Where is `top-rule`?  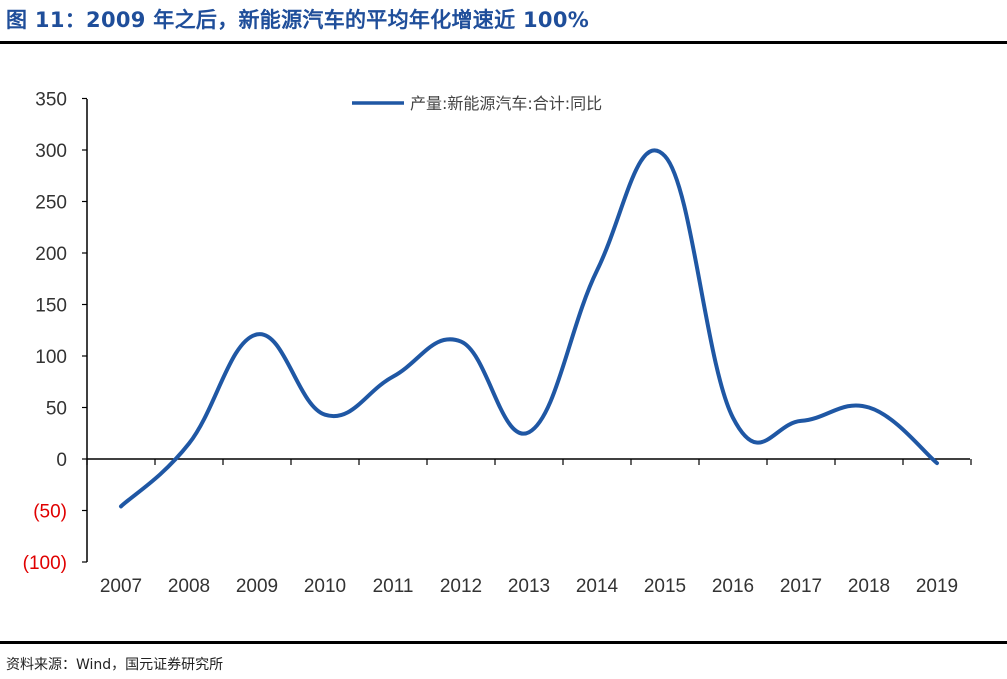
top-rule is located at coordinates (503, 42).